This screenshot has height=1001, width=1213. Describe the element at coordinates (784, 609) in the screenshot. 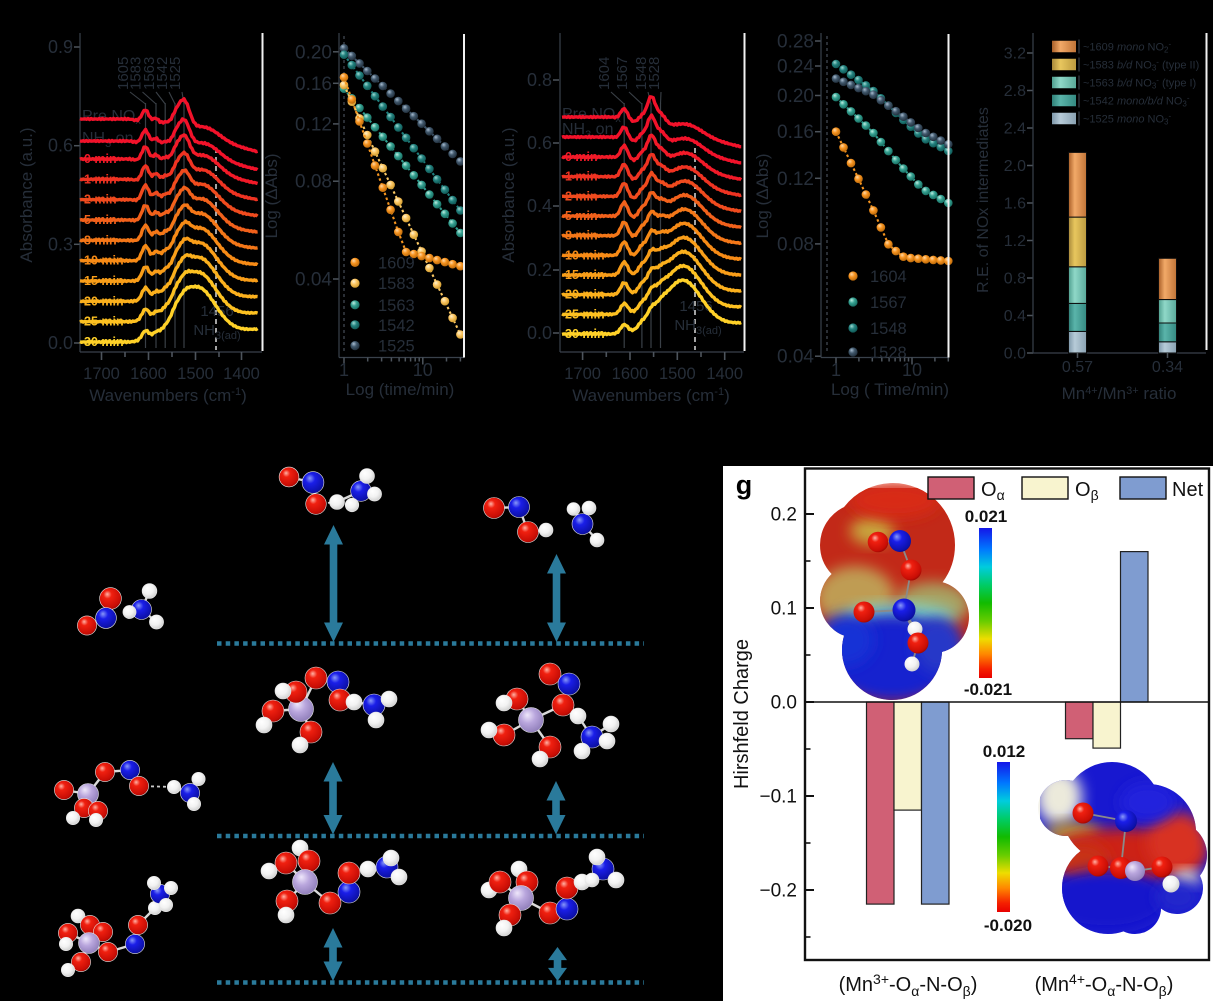

I see `svg-text: 0.1` at that location.